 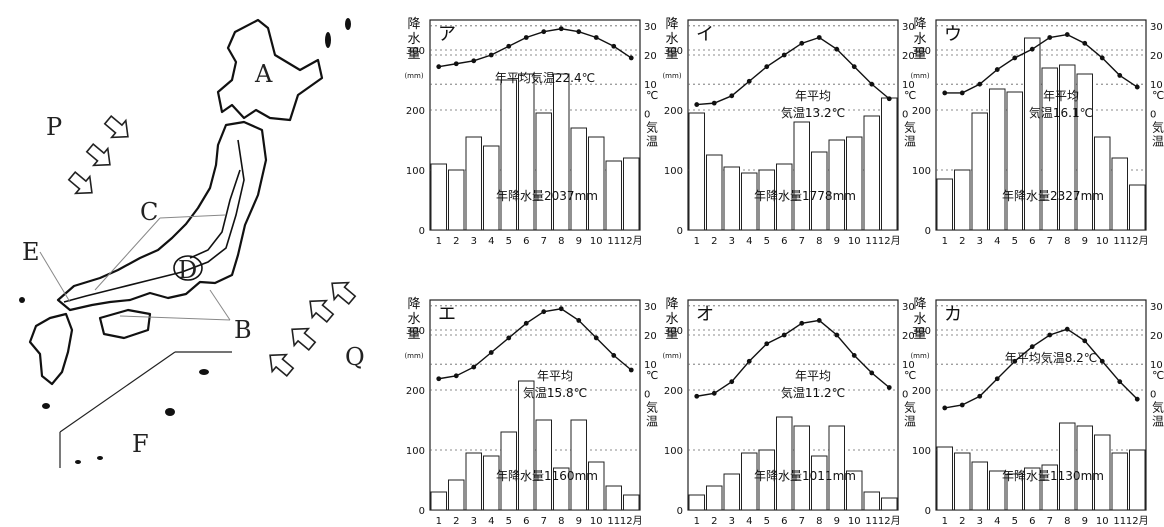 I want to click on kyushu-outline, so click(x=51, y=349).